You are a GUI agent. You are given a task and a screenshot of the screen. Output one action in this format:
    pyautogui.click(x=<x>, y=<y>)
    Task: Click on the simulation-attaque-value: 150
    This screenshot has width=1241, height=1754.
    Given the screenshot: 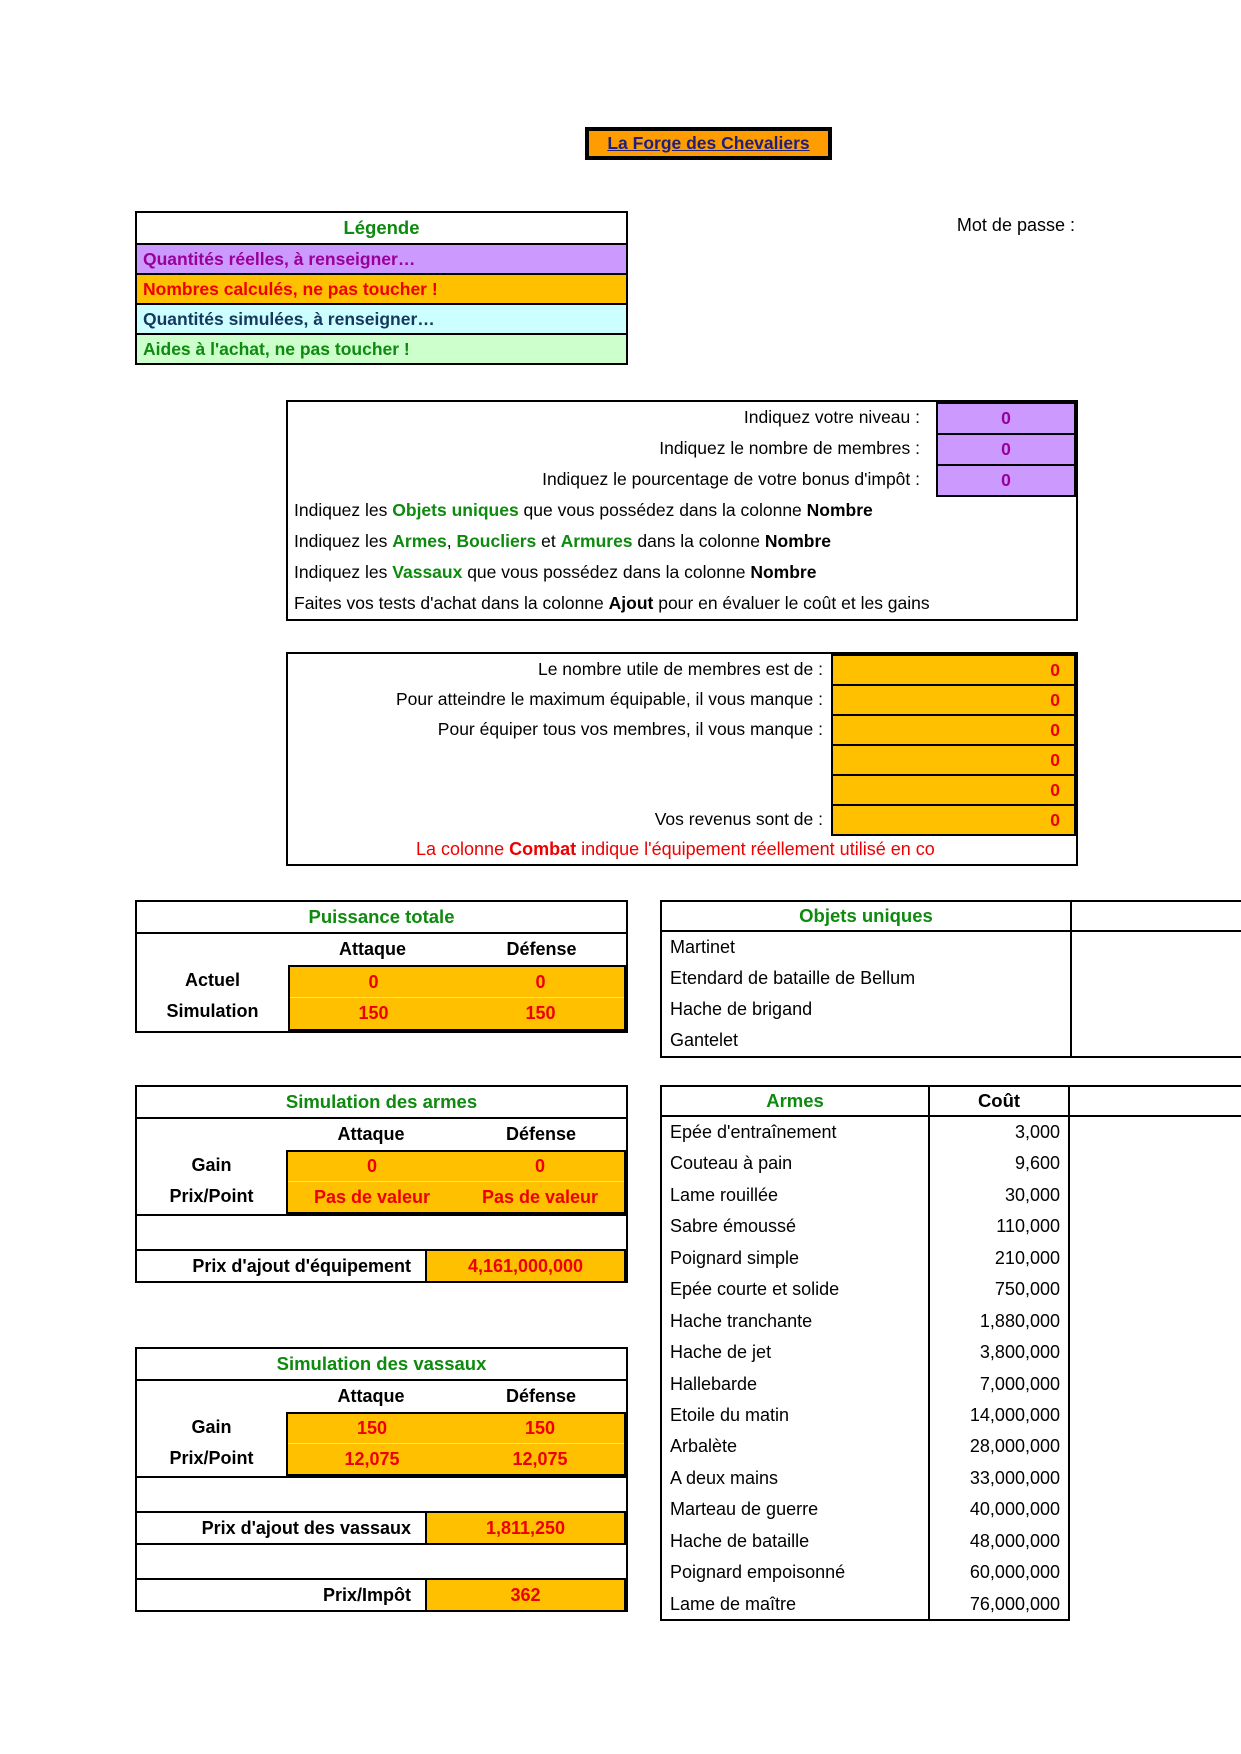 What is the action you would take?
    pyautogui.click(x=373, y=1013)
    